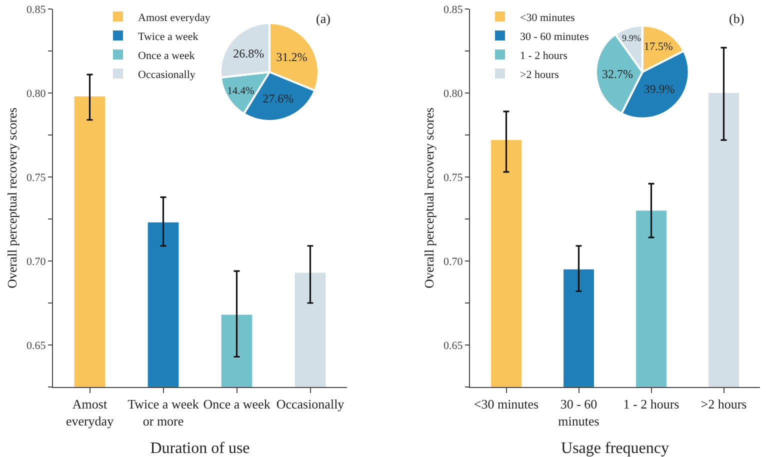 This screenshot has height=457, width=767. I want to click on data-label: 17.5%, so click(658, 46).